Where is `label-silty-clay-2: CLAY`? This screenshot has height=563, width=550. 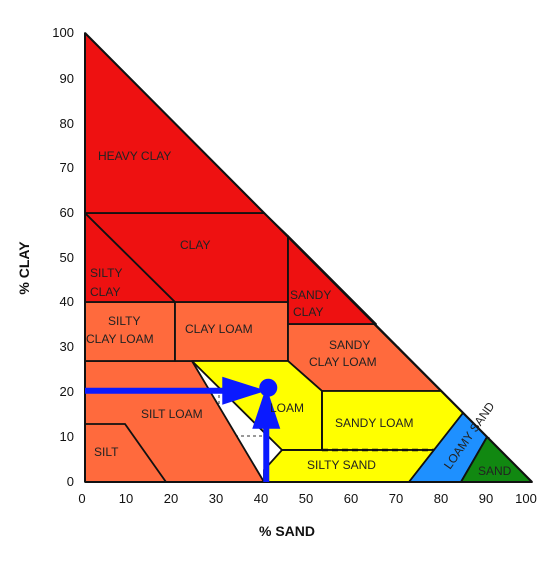
label-silty-clay-2: CLAY is located at coordinates (105, 292).